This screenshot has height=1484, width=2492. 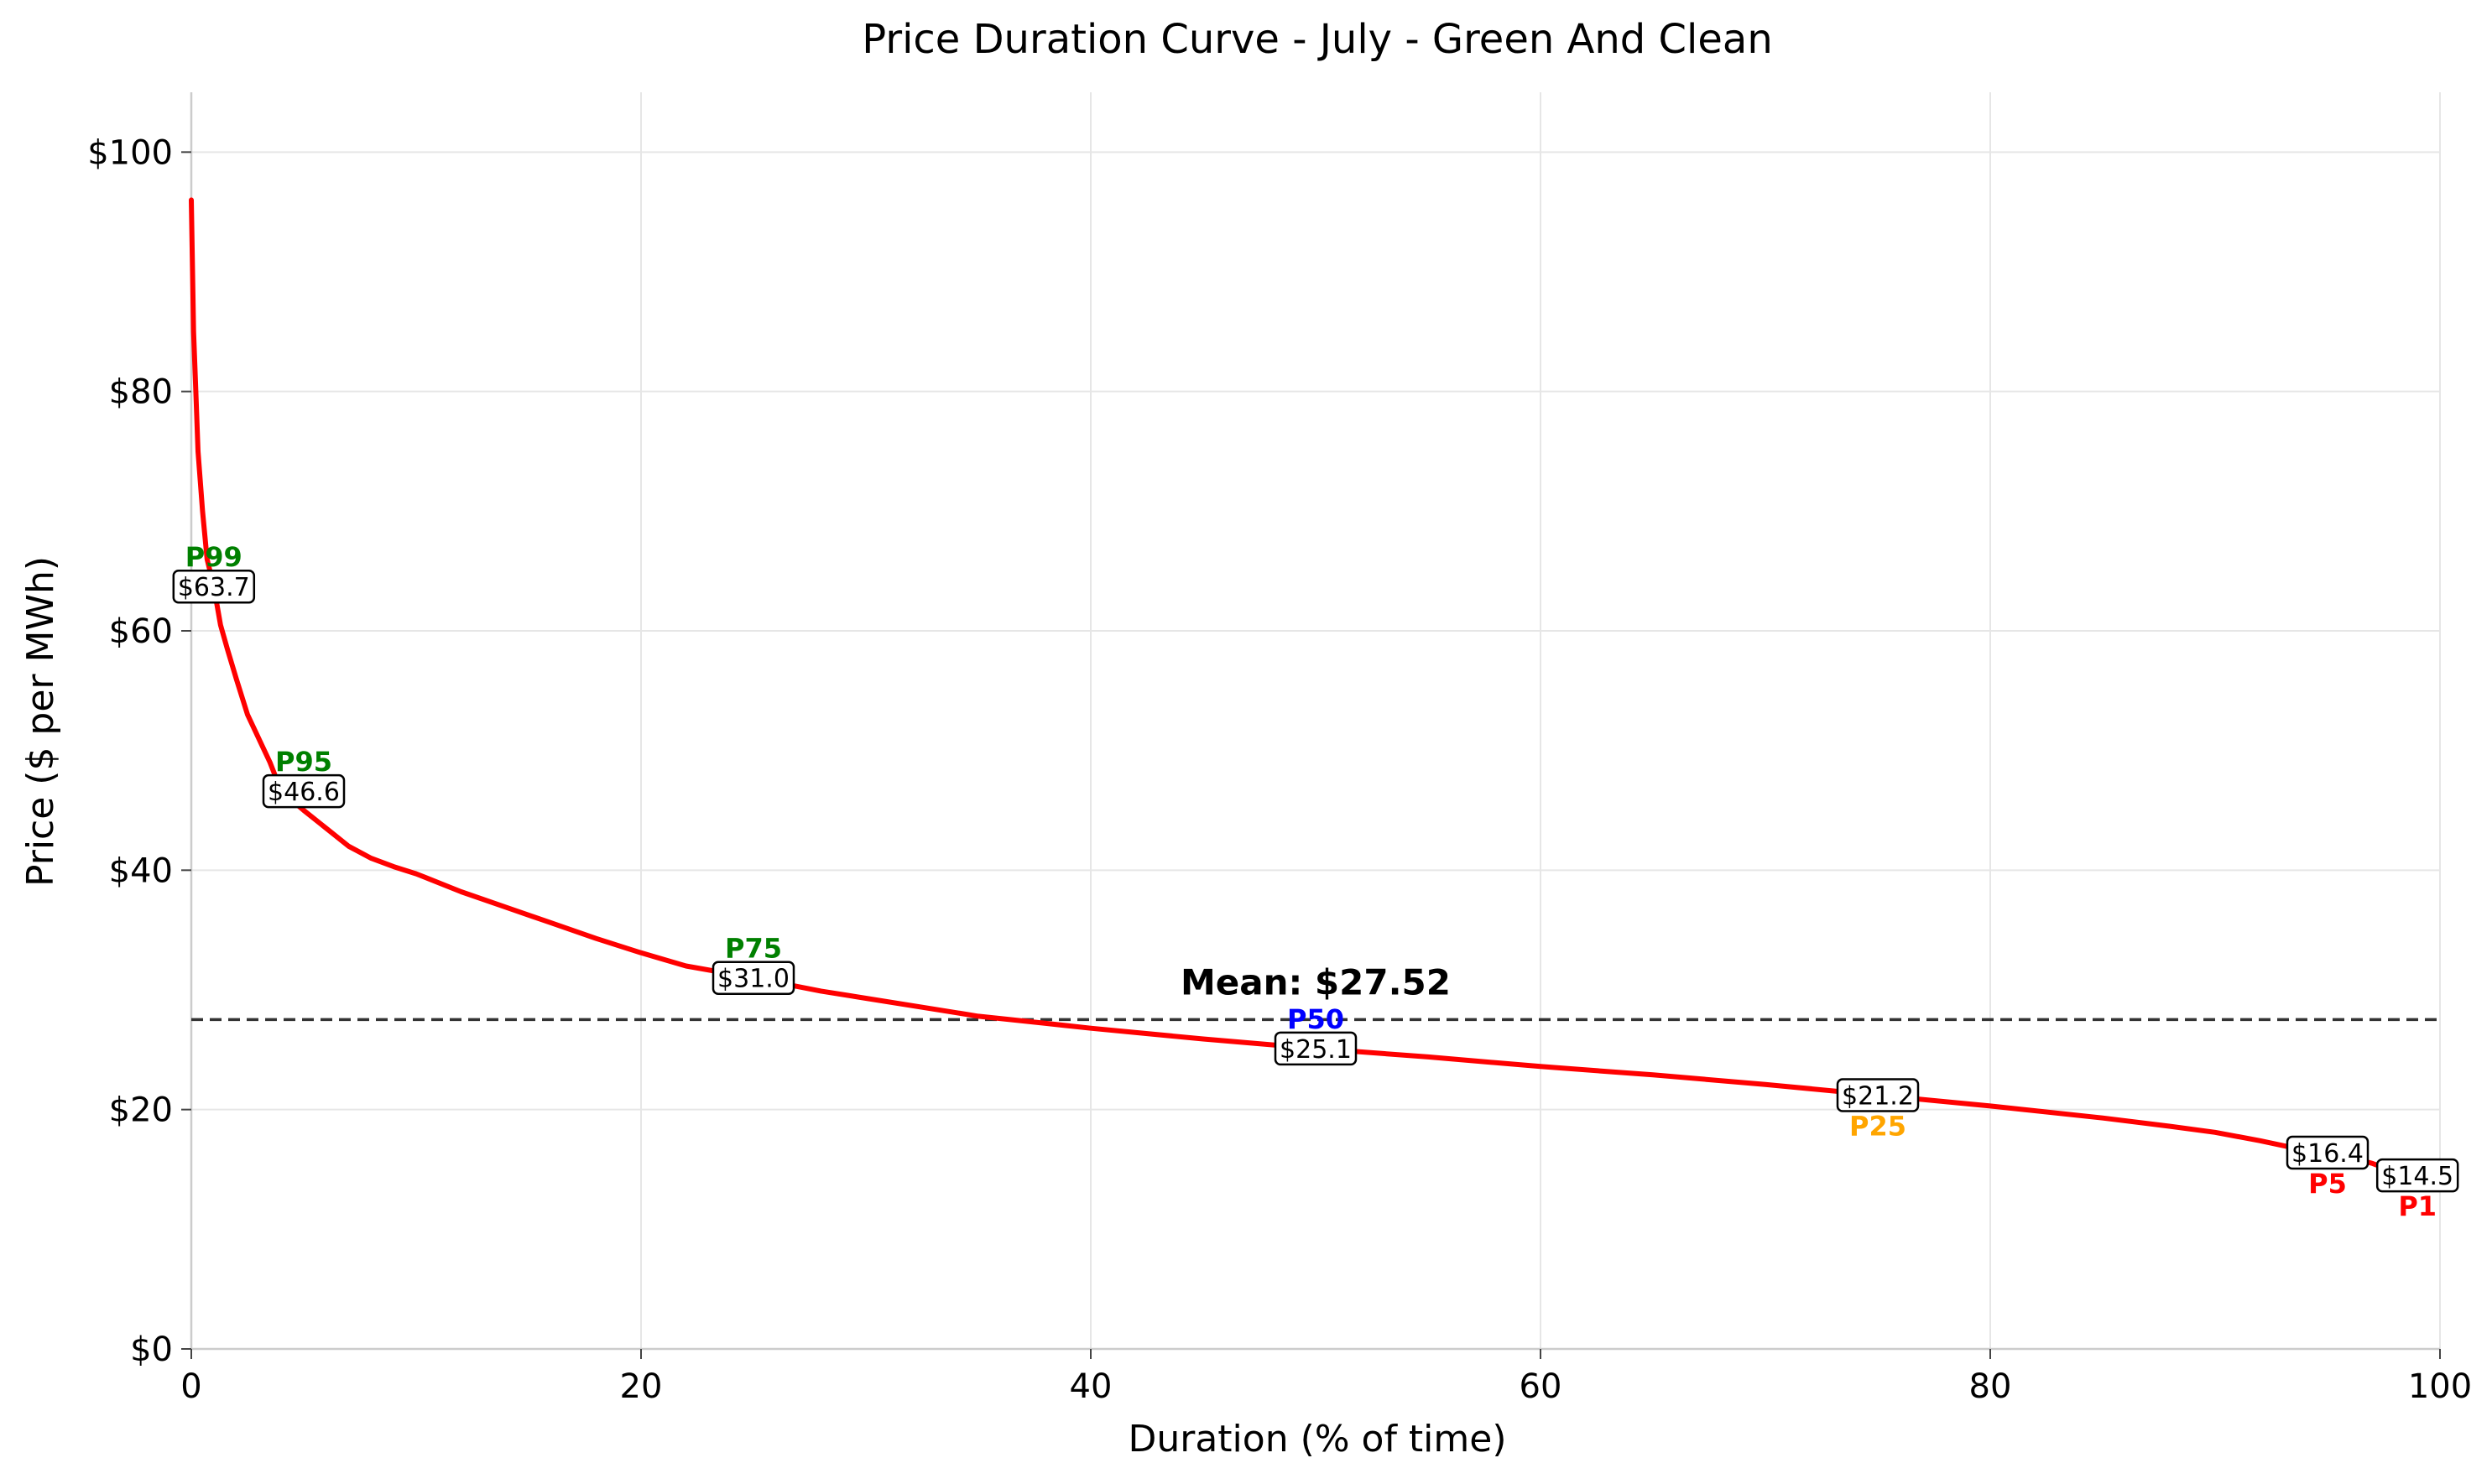 What do you see at coordinates (40, 721) in the screenshot?
I see `y-axis-label: Price ($ per MWh)` at bounding box center [40, 721].